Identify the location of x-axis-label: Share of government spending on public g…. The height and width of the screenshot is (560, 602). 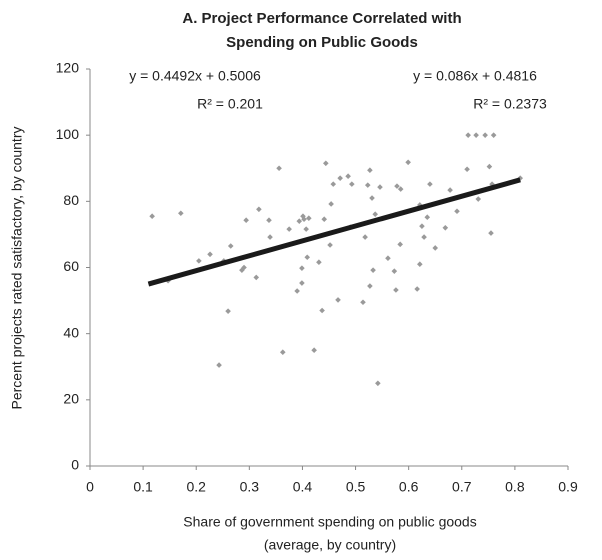
(329, 522).